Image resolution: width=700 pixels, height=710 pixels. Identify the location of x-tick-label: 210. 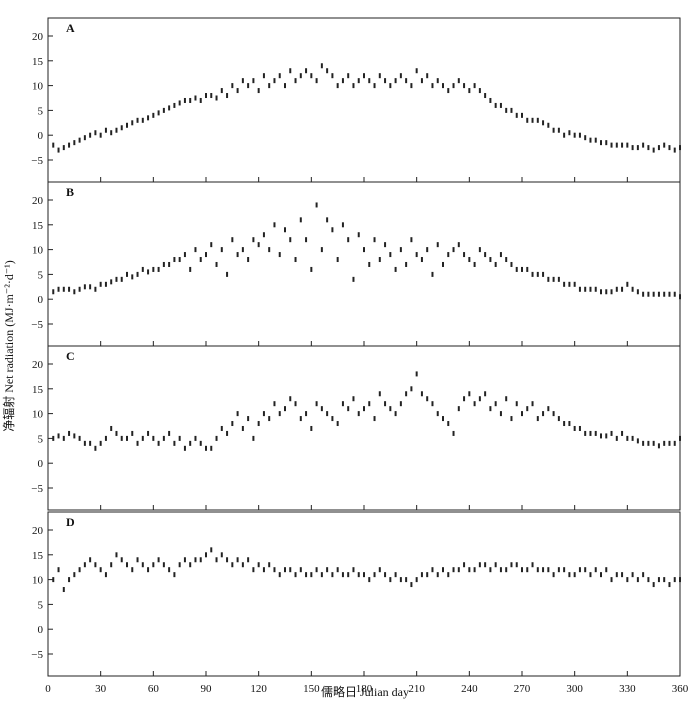
(416, 689).